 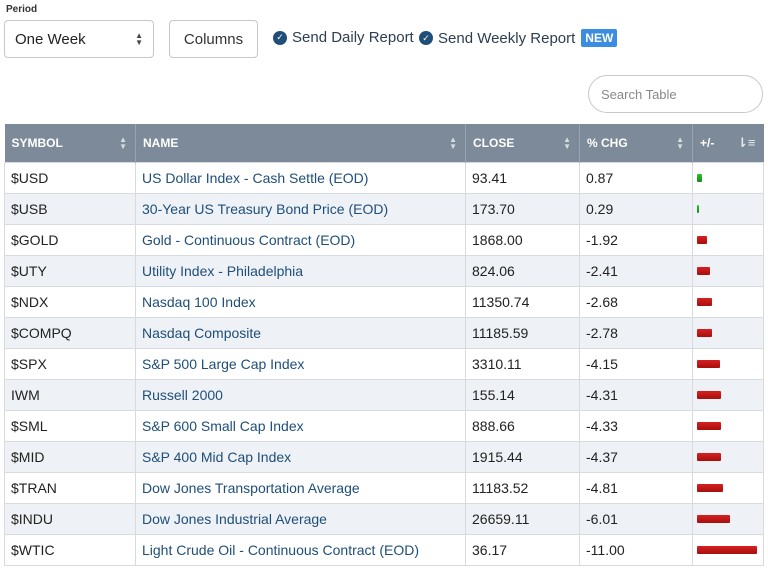 I want to click on name-cell: Russell 2000, so click(x=300, y=394).